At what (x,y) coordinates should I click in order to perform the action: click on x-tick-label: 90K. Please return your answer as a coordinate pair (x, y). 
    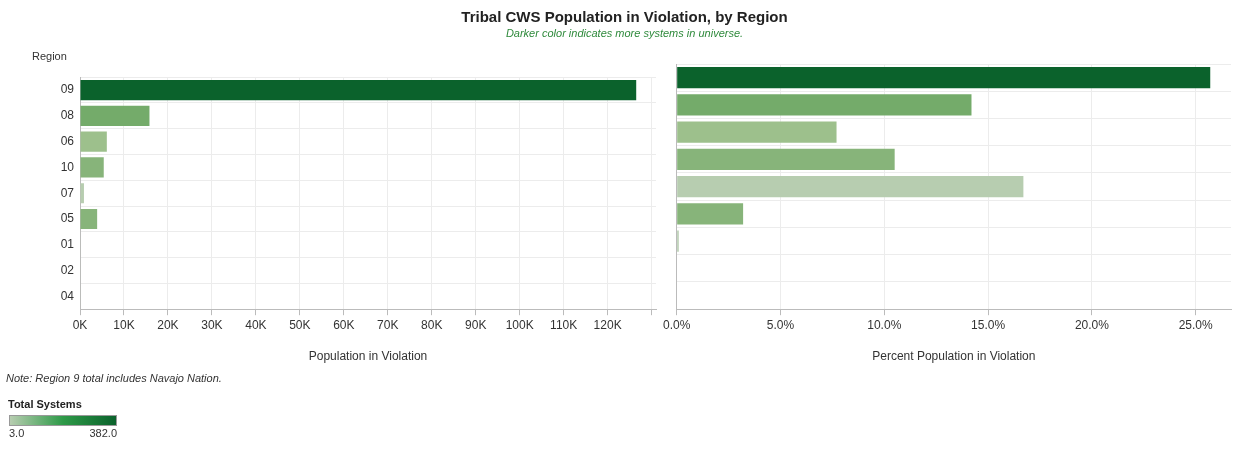
    Looking at the image, I should click on (476, 324).